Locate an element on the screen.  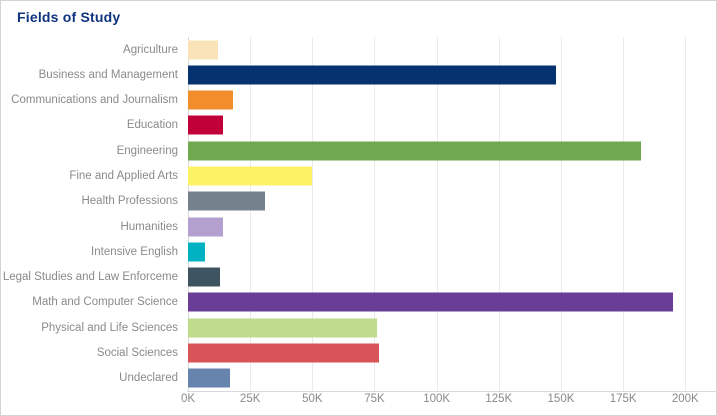
category-label: Health Professions is located at coordinates (129, 201).